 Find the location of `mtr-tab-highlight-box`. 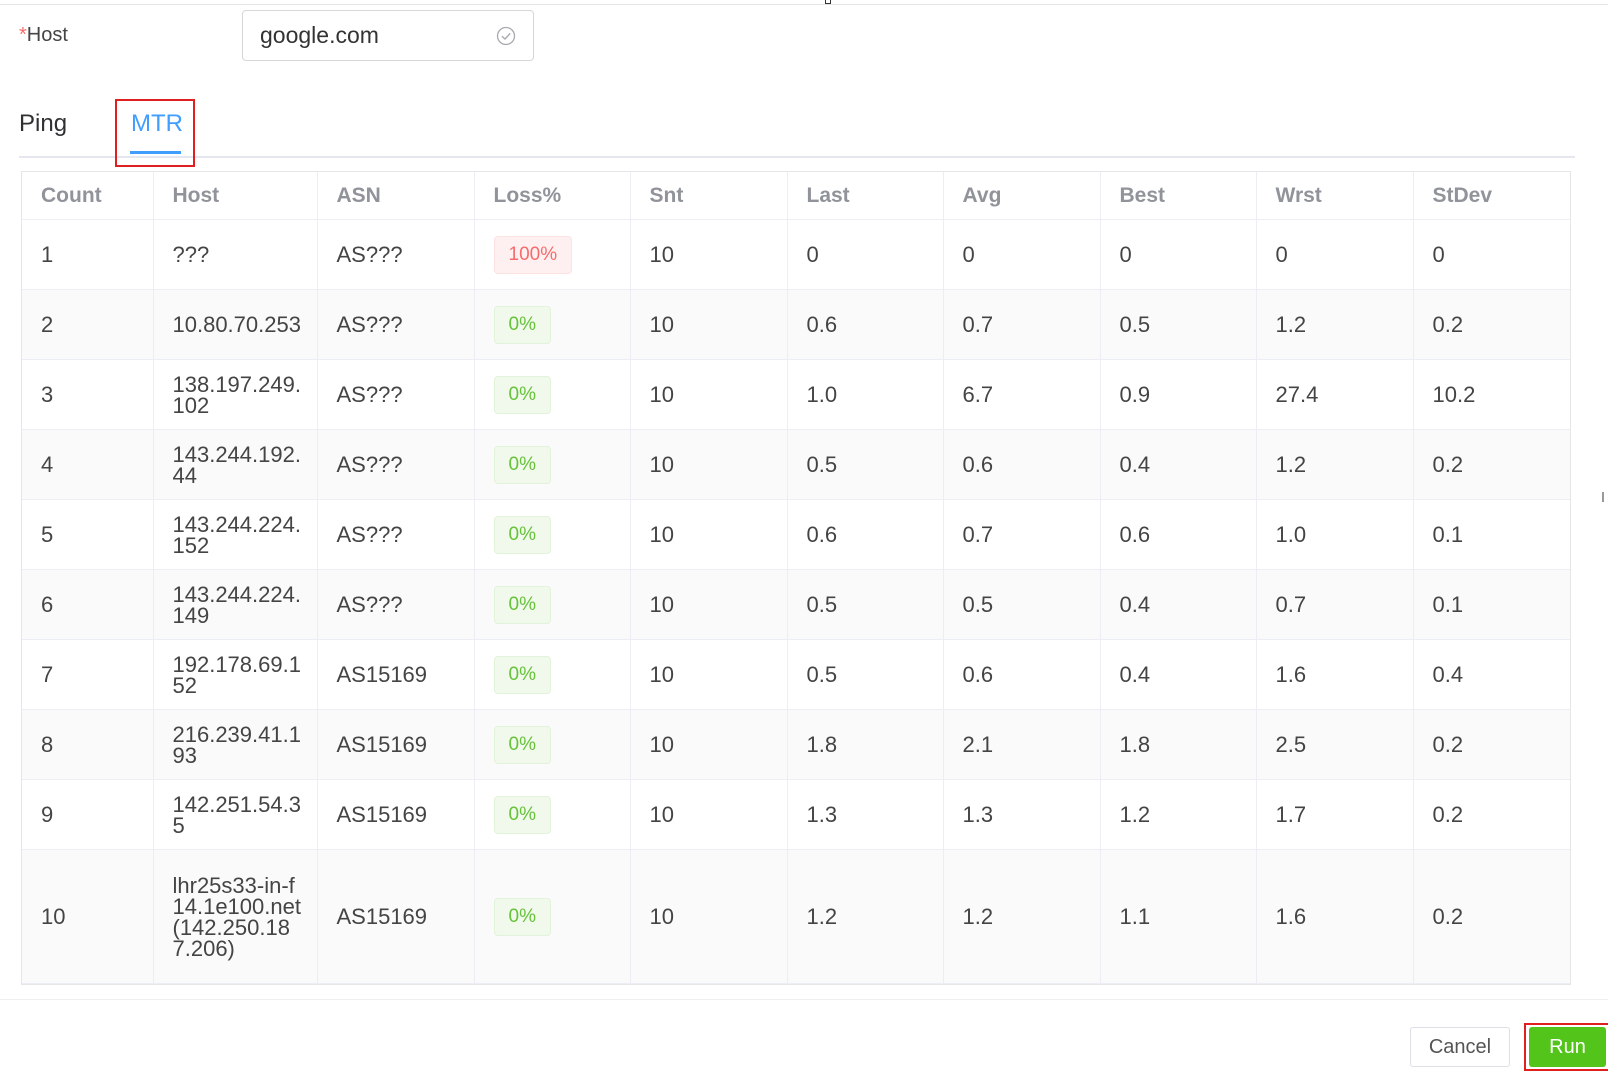

mtr-tab-highlight-box is located at coordinates (155, 133).